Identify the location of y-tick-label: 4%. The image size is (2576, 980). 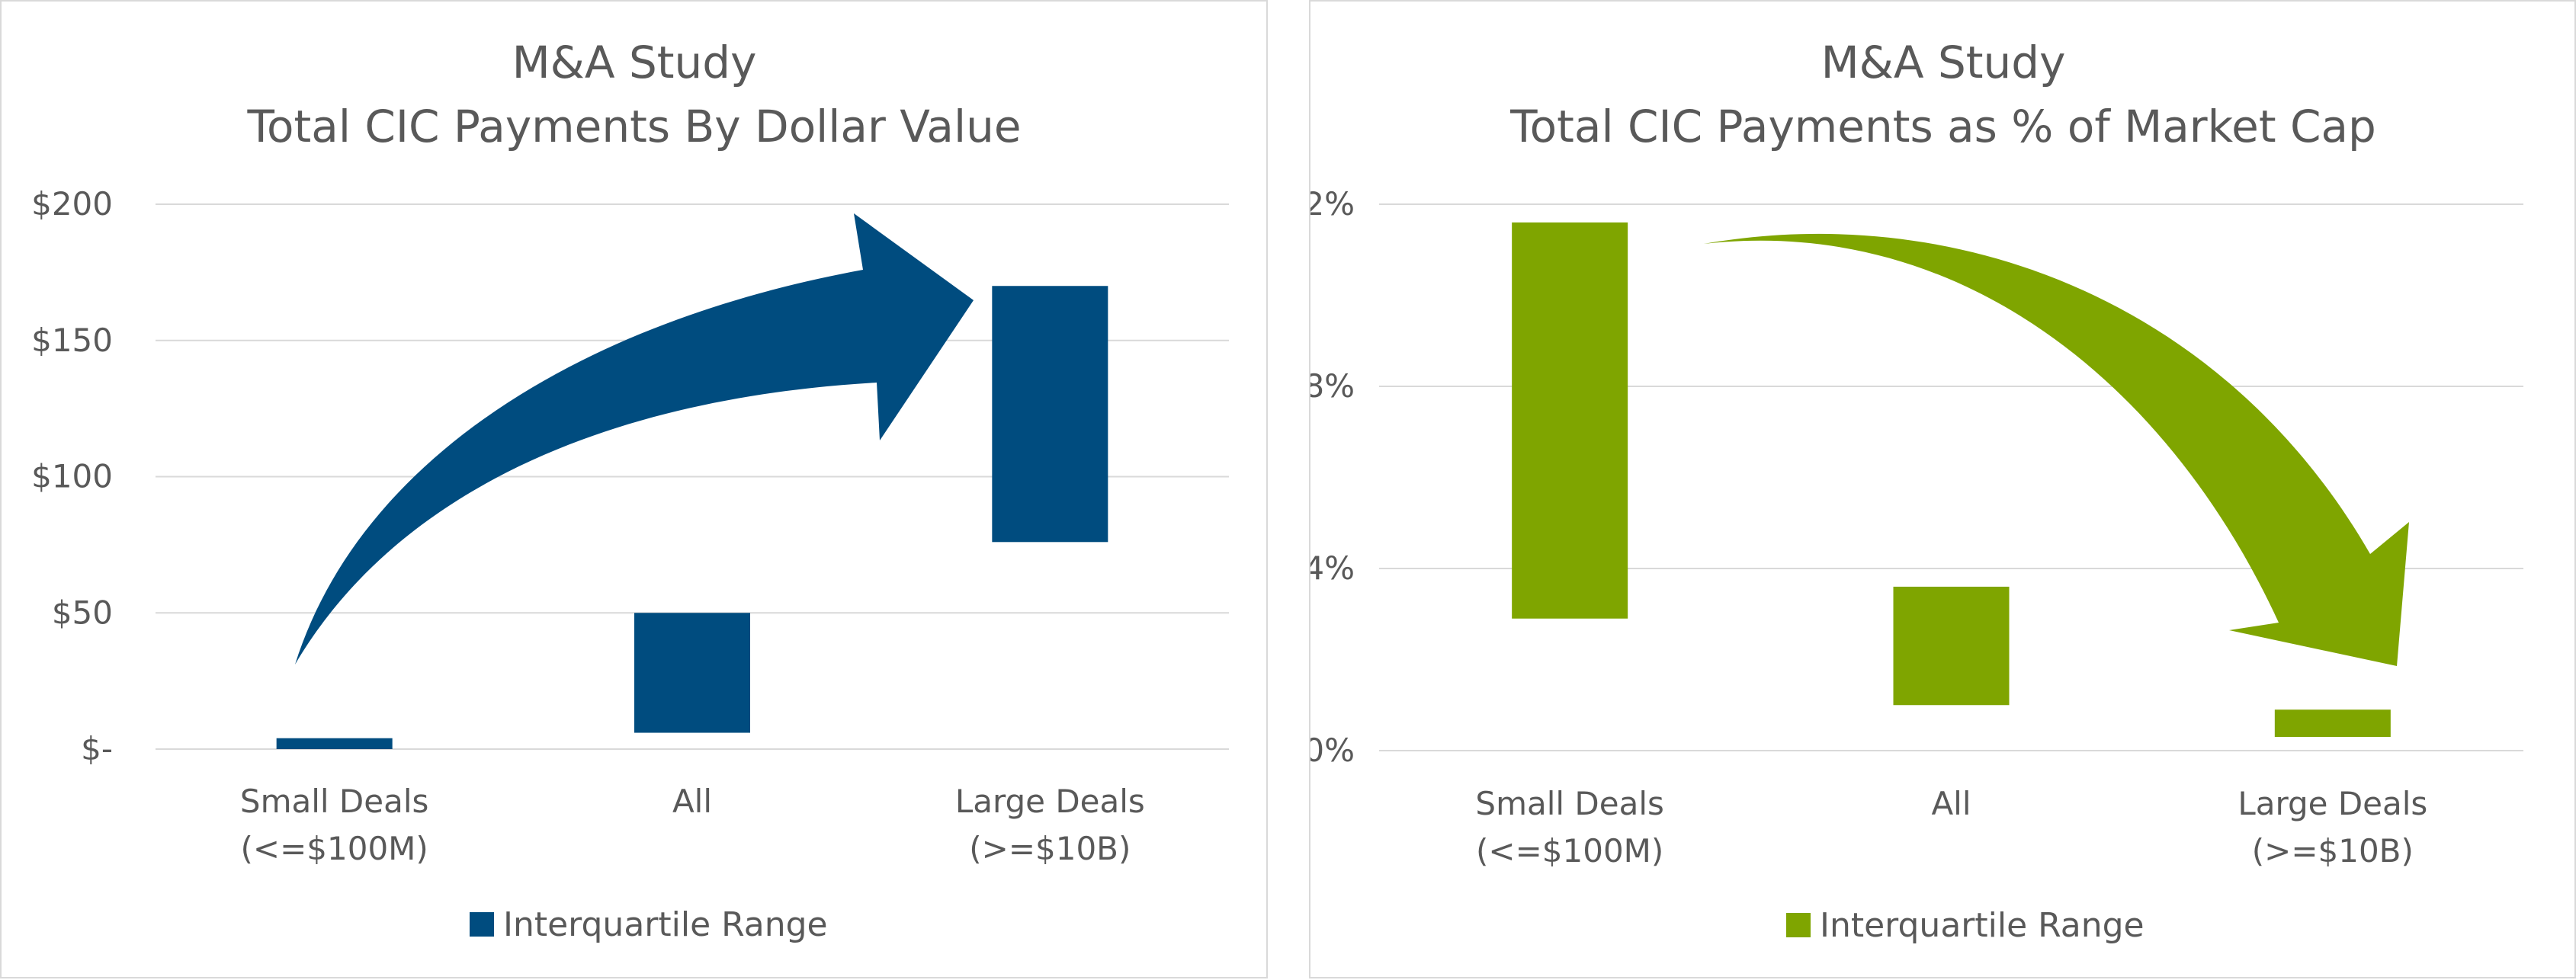
(1332, 568).